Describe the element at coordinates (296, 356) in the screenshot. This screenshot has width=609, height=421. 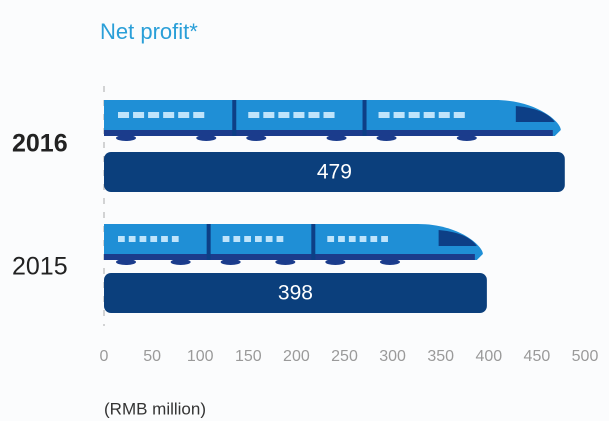
I see `x-tick-label: 200` at that location.